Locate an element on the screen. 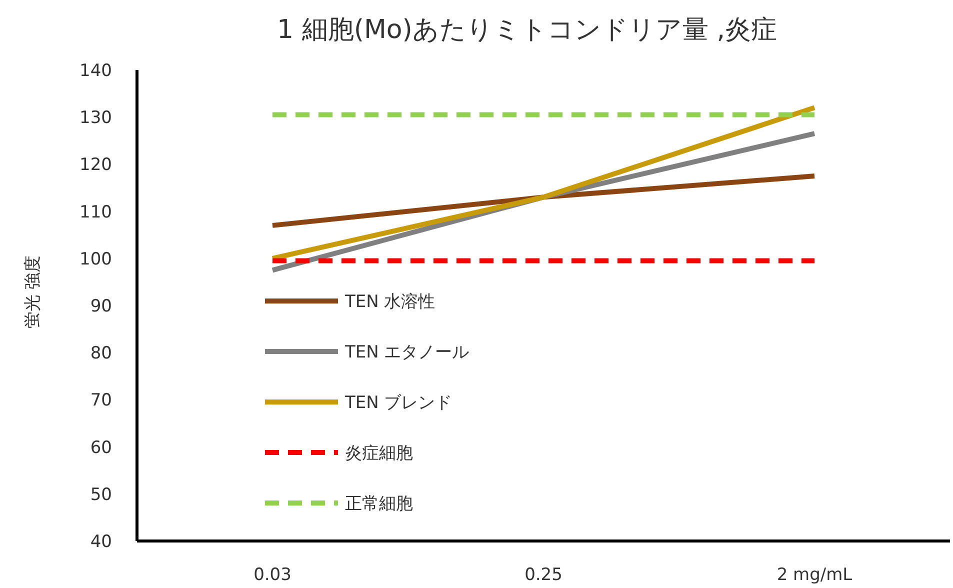 The image size is (953, 588). x-tick-label: 0.25 is located at coordinates (543, 575).